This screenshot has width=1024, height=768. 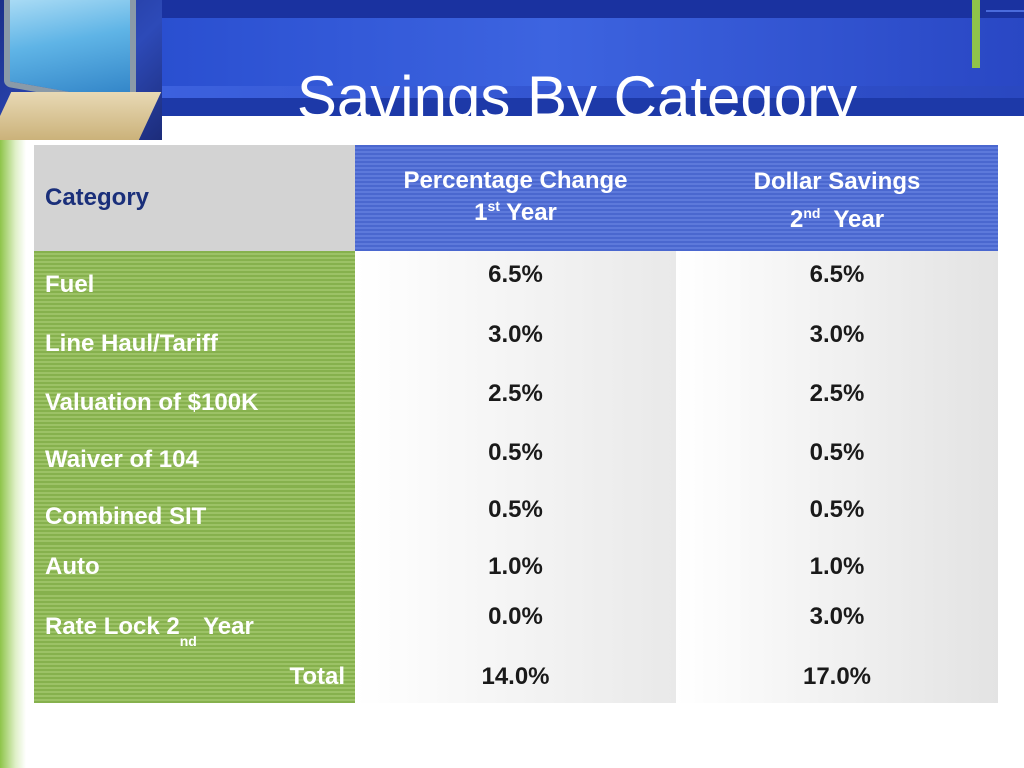 What do you see at coordinates (837, 281) in the screenshot?
I see `row-dollar: 6.5%` at bounding box center [837, 281].